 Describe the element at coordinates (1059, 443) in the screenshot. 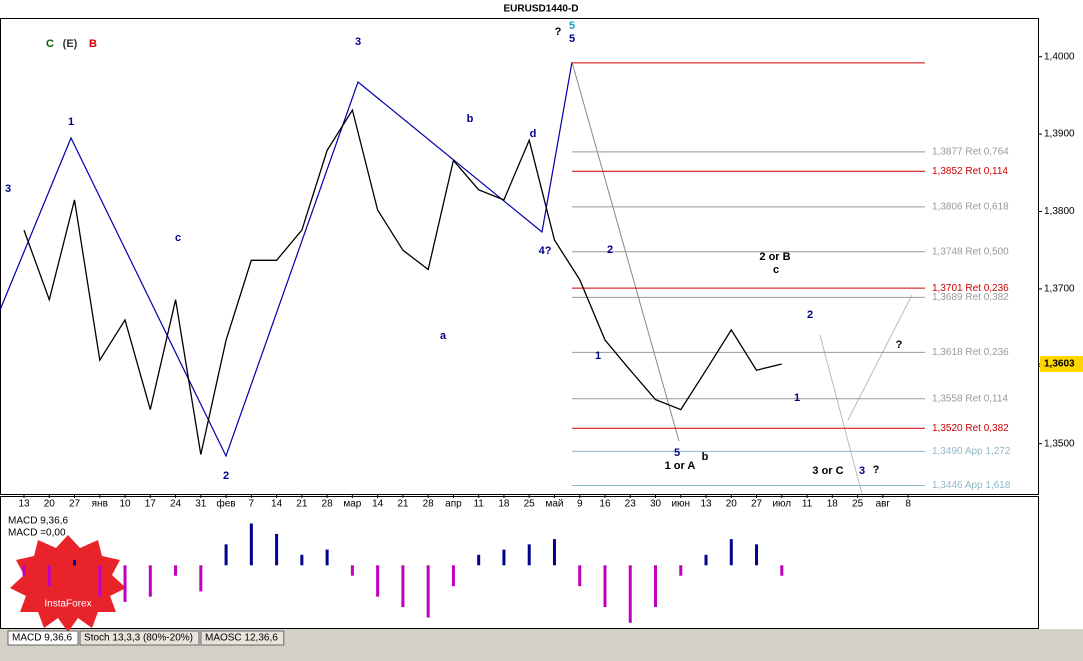

I see `y-tick-label: 1,3500` at that location.